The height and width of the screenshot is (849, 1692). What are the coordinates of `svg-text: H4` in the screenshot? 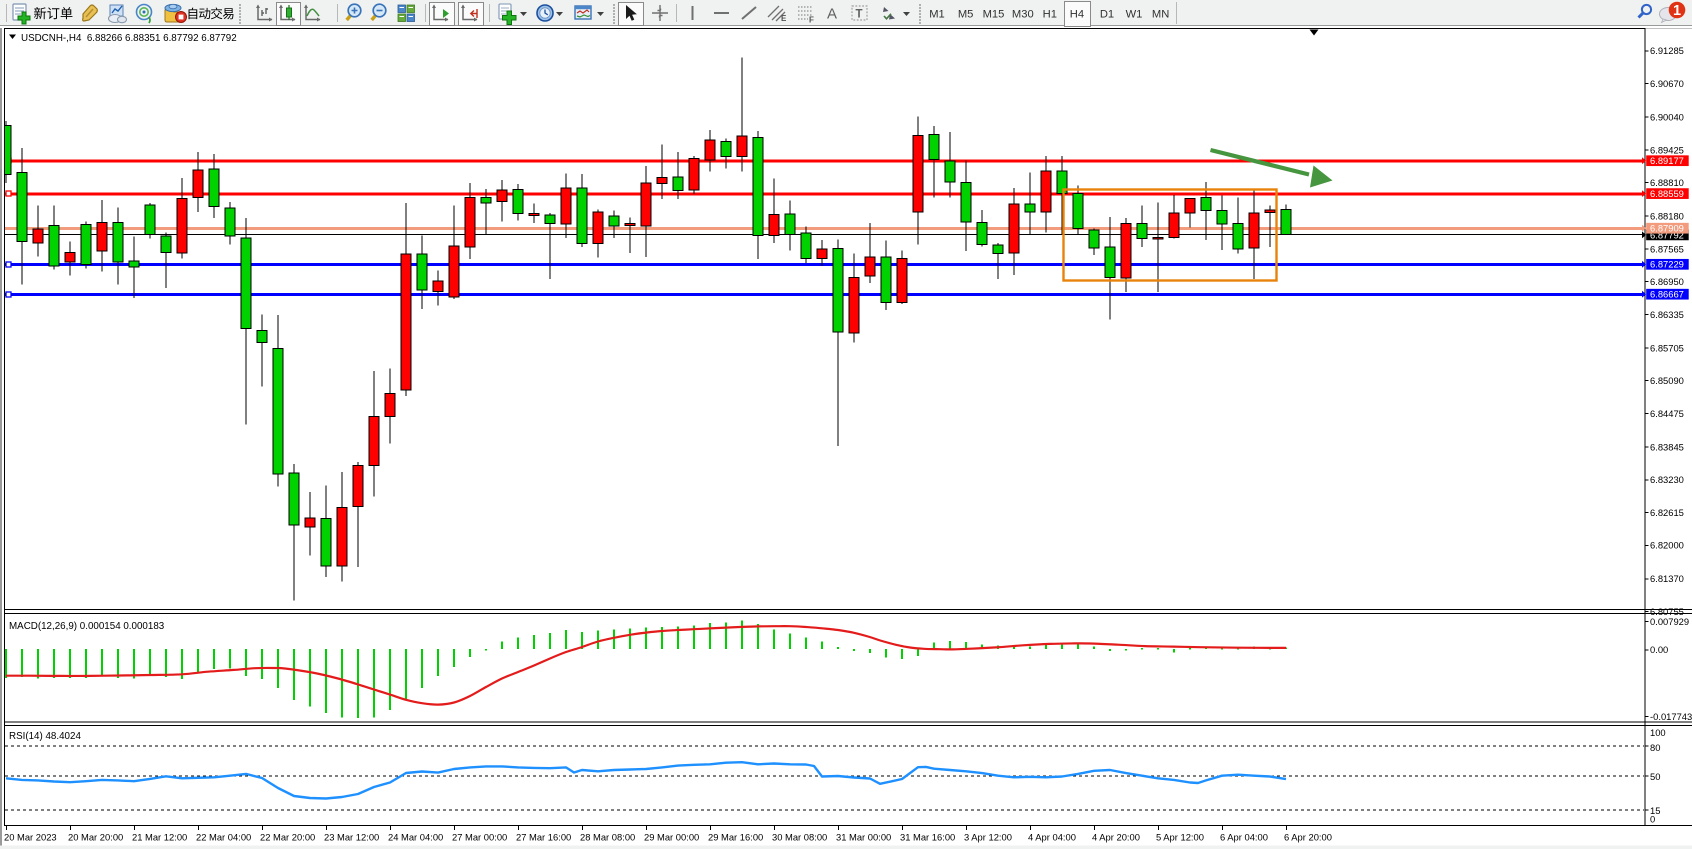 It's located at (1077, 15).